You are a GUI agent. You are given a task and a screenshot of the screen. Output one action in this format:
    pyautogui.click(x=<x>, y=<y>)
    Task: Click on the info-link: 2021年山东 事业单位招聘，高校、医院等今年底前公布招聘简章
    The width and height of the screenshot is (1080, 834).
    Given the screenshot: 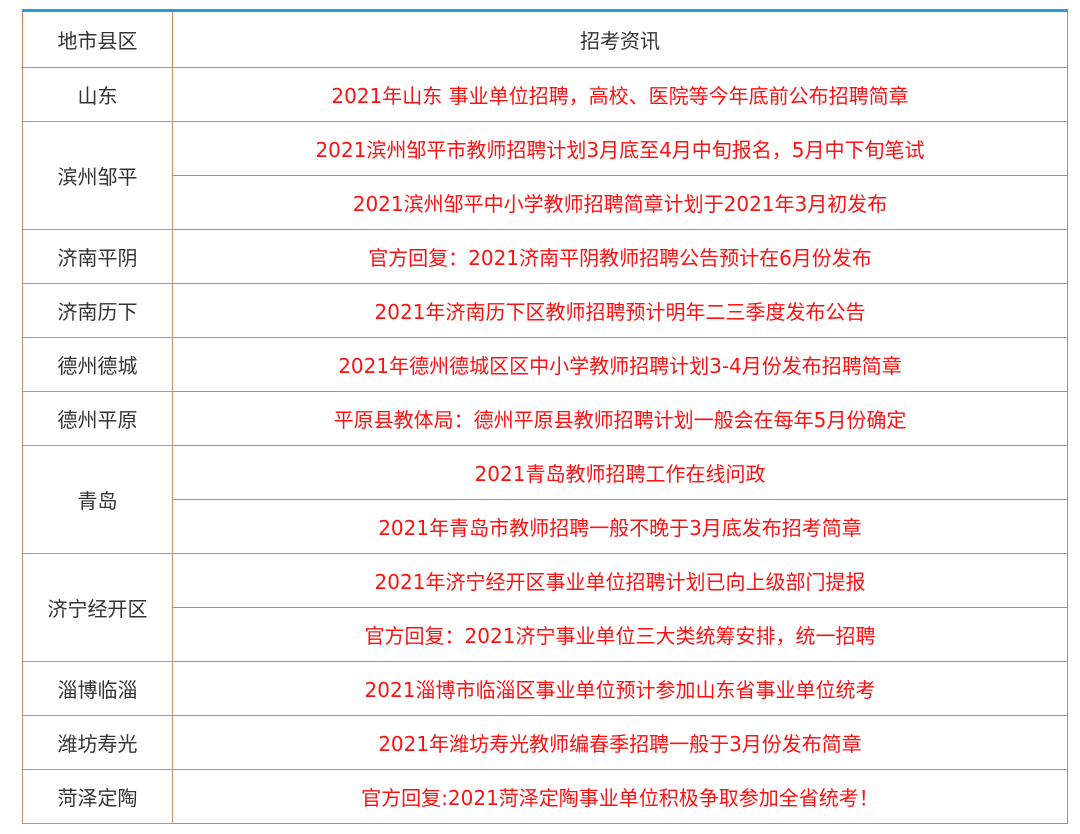 What is the action you would take?
    pyautogui.click(x=620, y=94)
    